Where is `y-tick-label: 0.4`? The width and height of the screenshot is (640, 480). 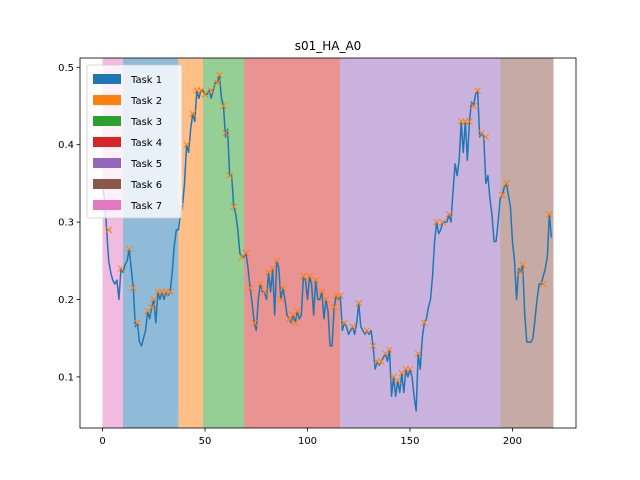 y-tick-label: 0.4 is located at coordinates (66, 145).